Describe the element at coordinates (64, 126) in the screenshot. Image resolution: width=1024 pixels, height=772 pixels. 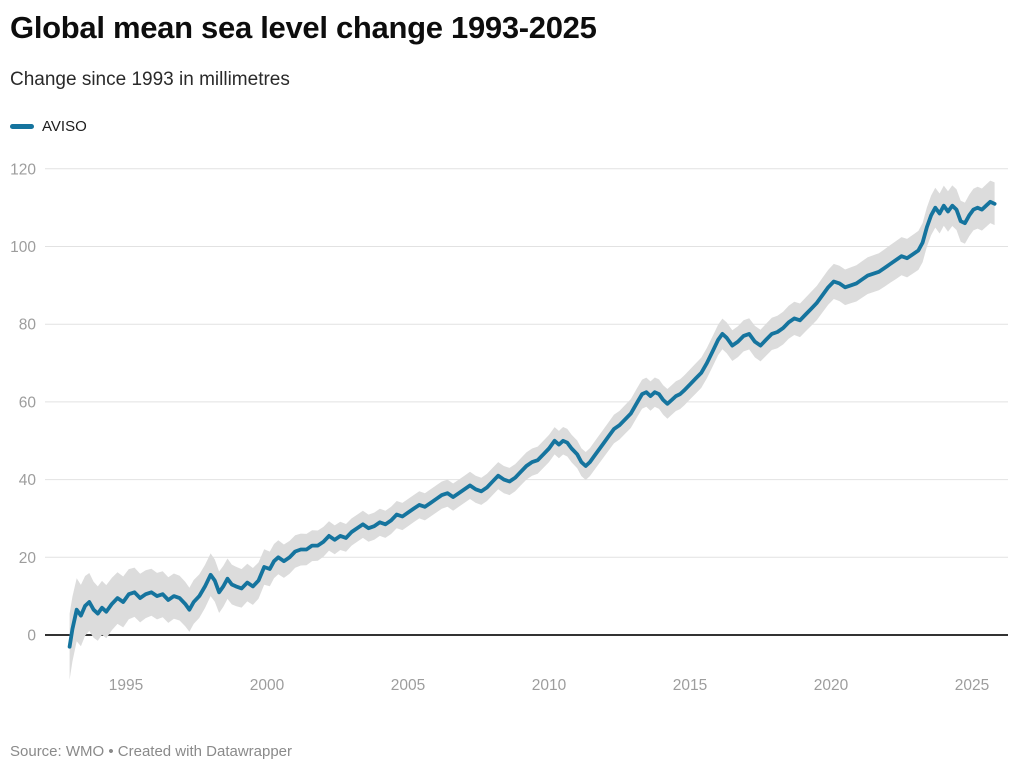
I see `legend-series-label: AVISO` at that location.